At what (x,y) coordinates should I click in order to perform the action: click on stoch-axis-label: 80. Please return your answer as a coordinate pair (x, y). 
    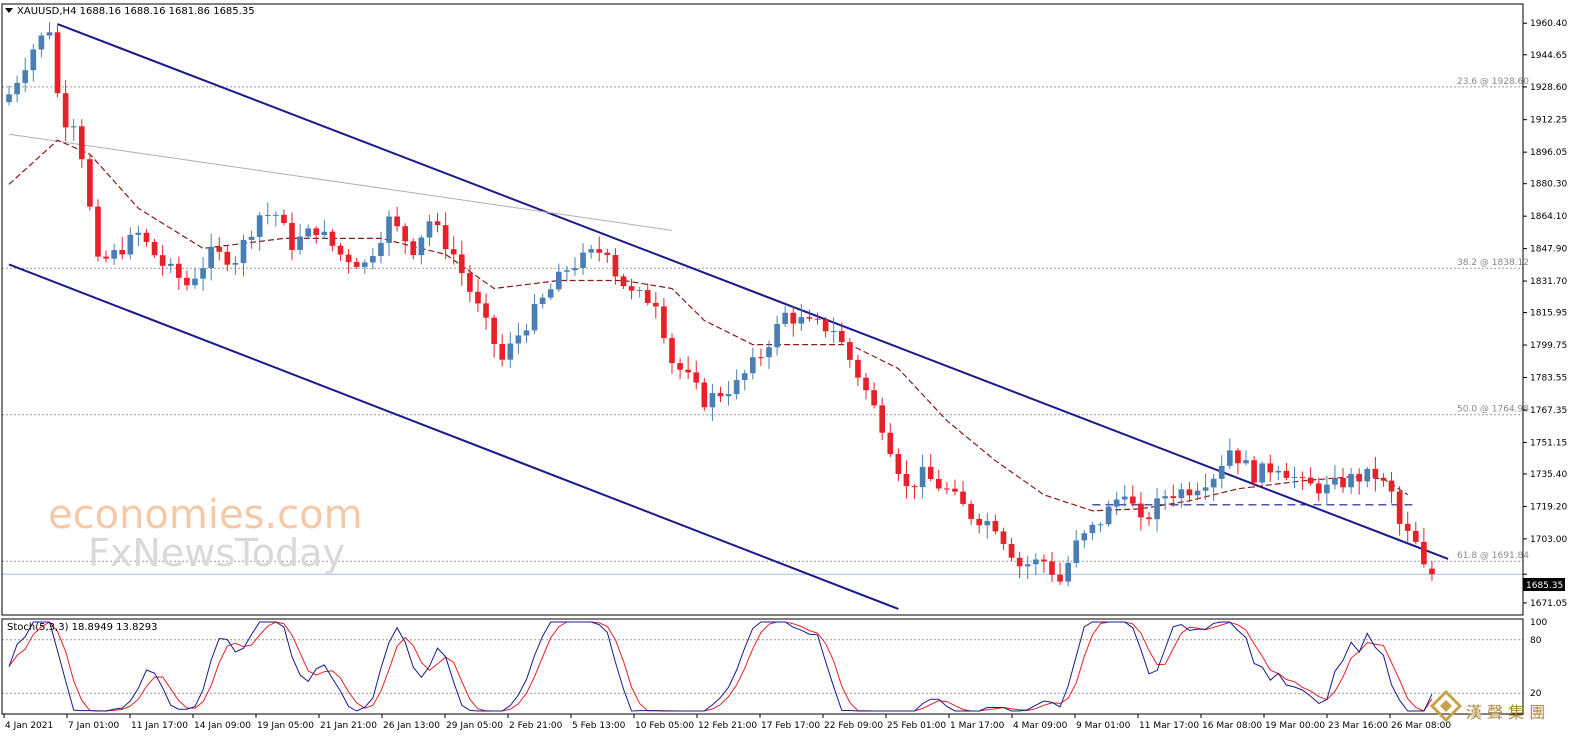
    Looking at the image, I should click on (1536, 641).